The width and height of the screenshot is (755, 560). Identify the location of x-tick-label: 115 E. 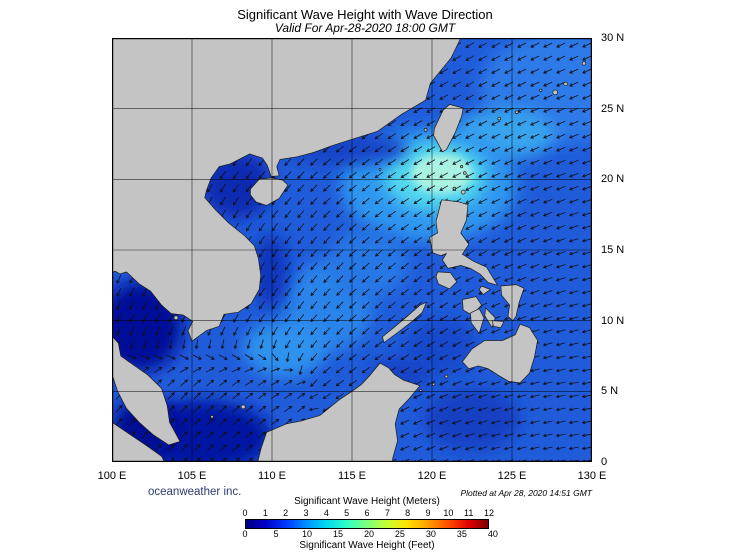
(352, 476).